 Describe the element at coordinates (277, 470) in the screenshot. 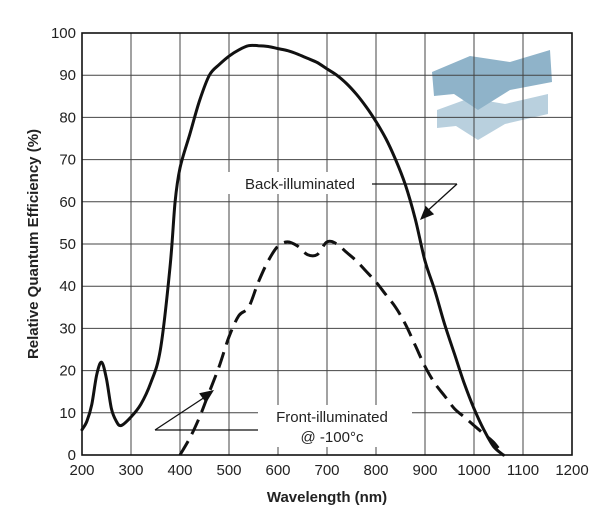

I see `x-tick-label: 600` at that location.